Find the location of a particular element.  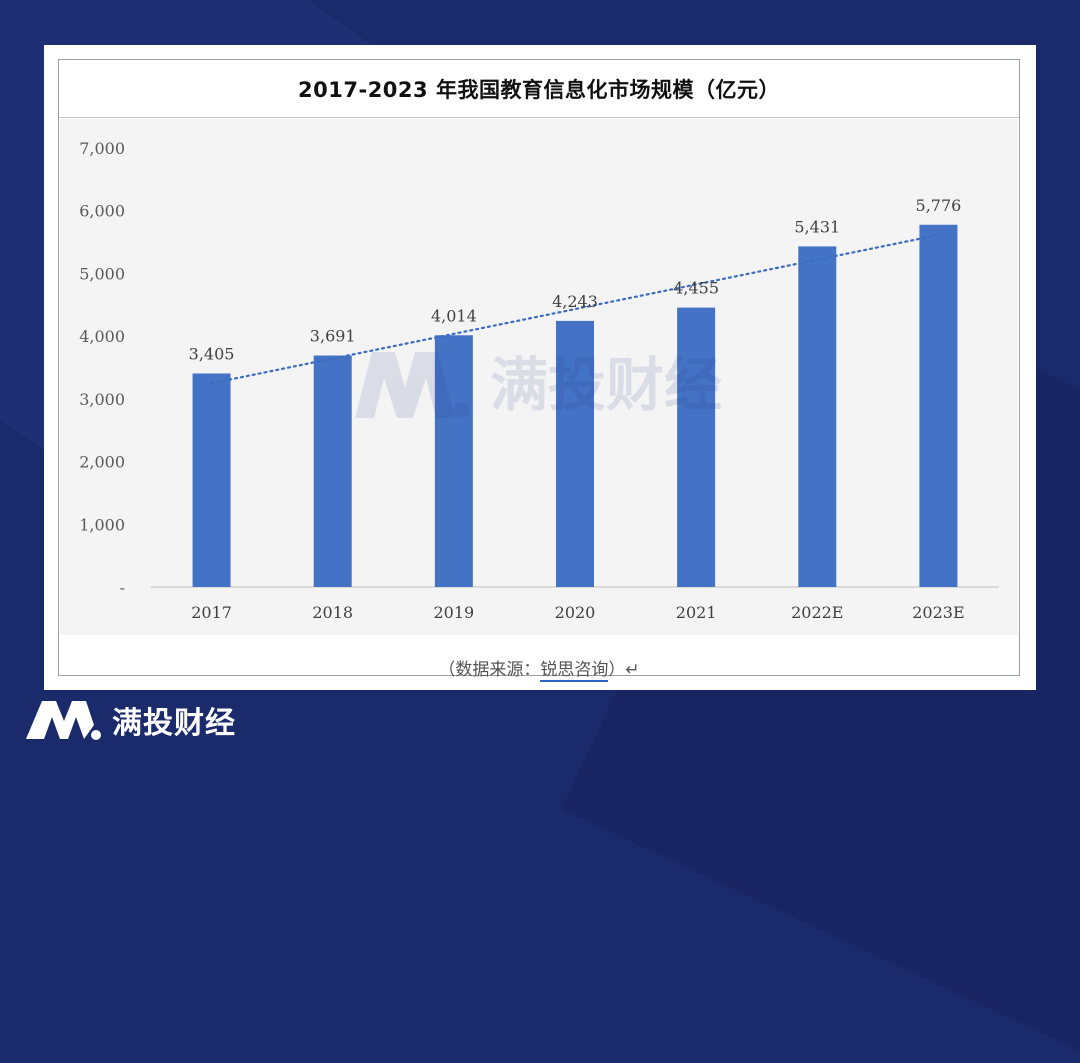

data-label: 4,014 is located at coordinates (454, 315).